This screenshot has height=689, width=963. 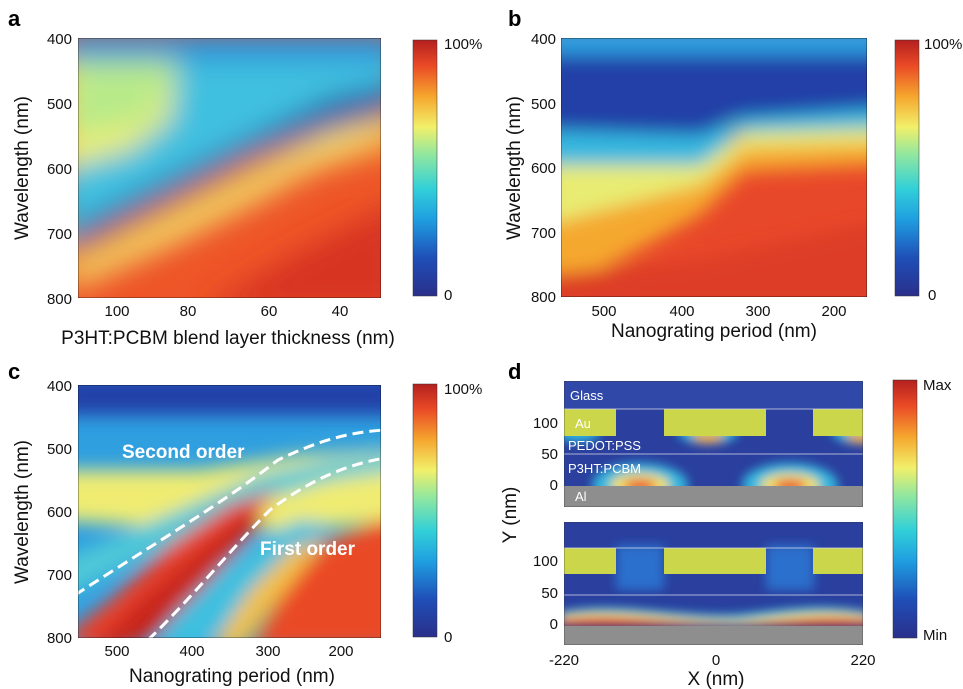 I want to click on c-colorbar-gradient, so click(x=425, y=510).